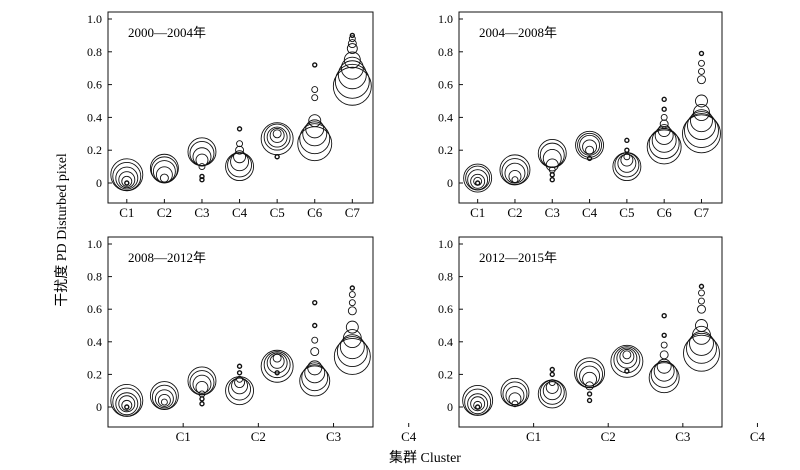 The image size is (800, 470). Describe the element at coordinates (533, 436) in the screenshot. I see `x-tick-label: C1` at that location.